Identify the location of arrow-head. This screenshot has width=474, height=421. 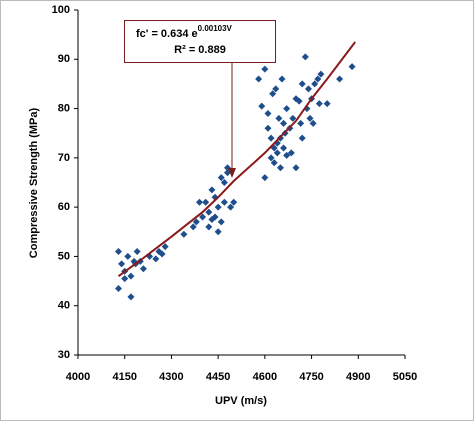
(232, 173).